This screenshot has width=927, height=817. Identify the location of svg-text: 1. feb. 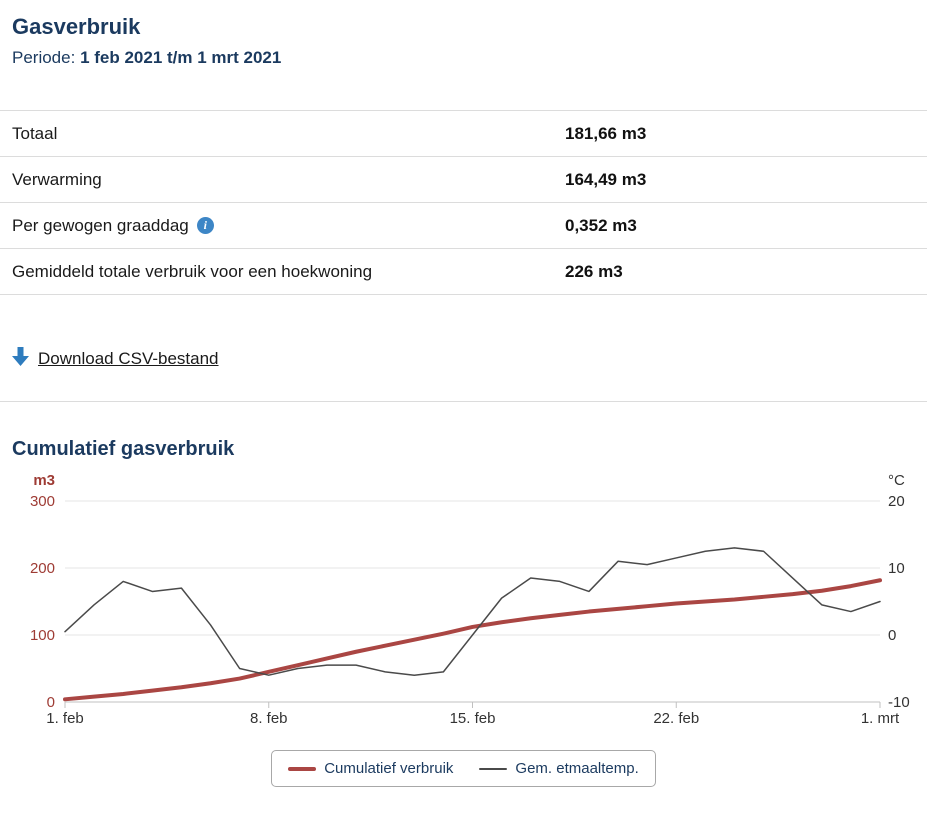
(65, 718).